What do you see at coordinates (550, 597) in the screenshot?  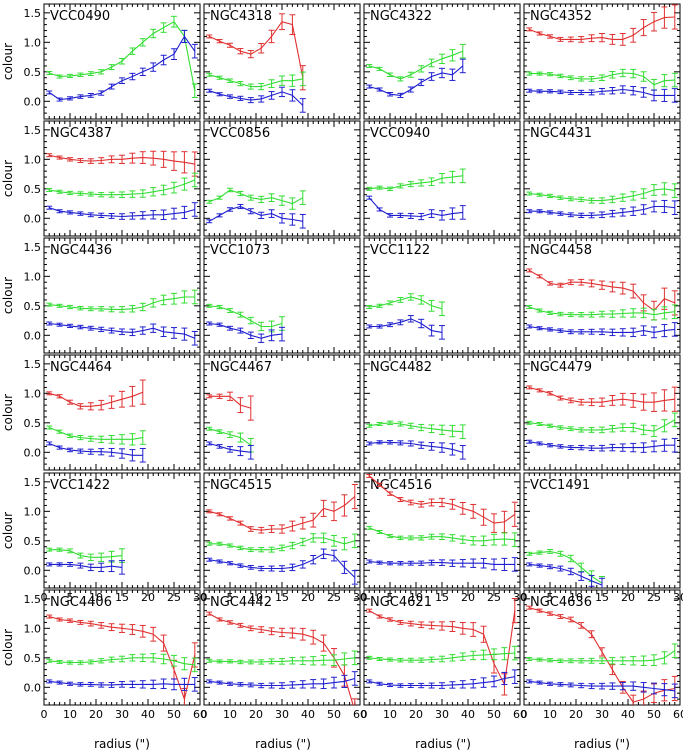 I see `x-tick-label: 5` at bounding box center [550, 597].